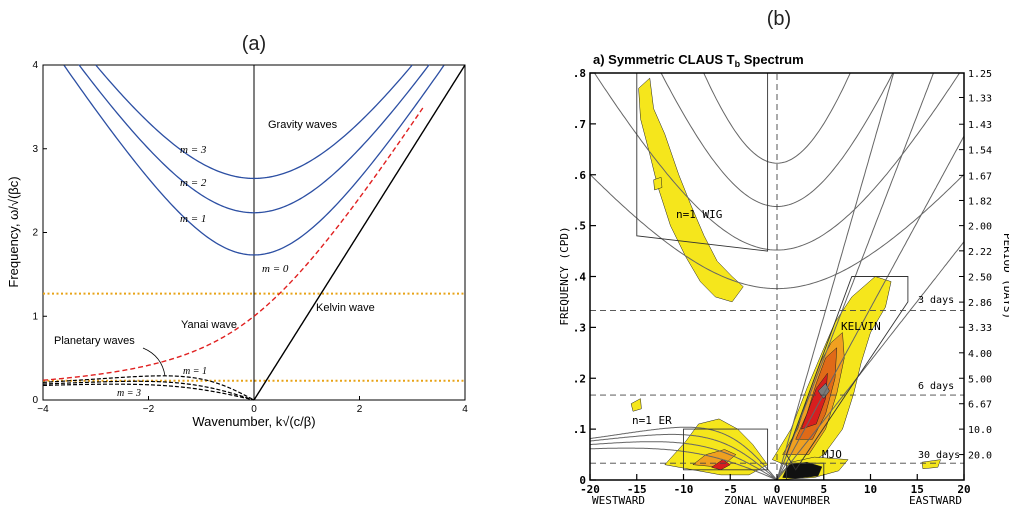 Image resolution: width=1009 pixels, height=510 pixels. What do you see at coordinates (980, 354) in the screenshot?
I see `period-tick-label-11: 4.00` at bounding box center [980, 354].